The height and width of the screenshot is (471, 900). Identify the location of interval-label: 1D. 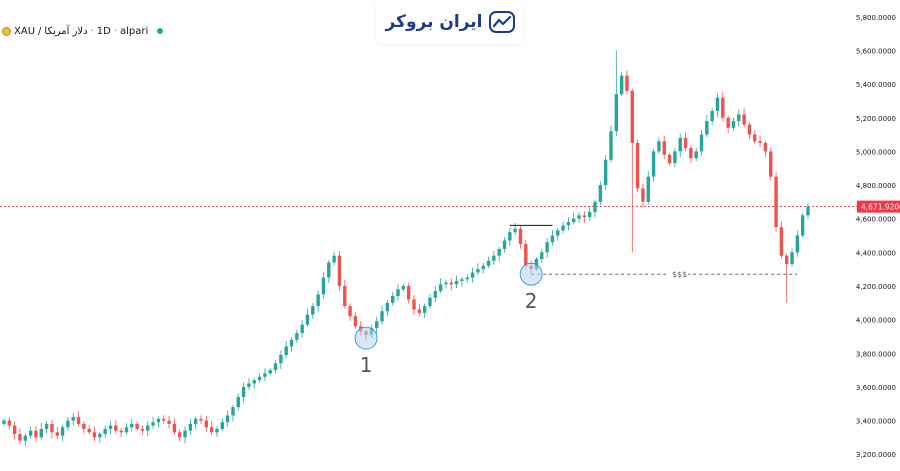
(103, 31).